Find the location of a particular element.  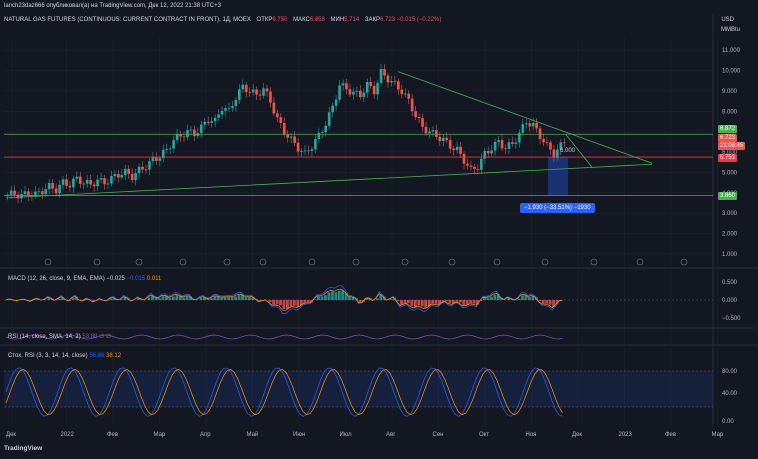

x-tick-label: Апр is located at coordinates (205, 435).